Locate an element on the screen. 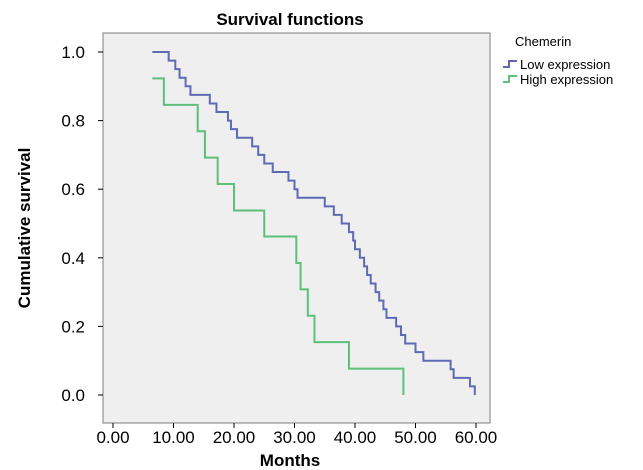 Image resolution: width=643 pixels, height=470 pixels. y-tick-label: 0.4 is located at coordinates (73, 258).